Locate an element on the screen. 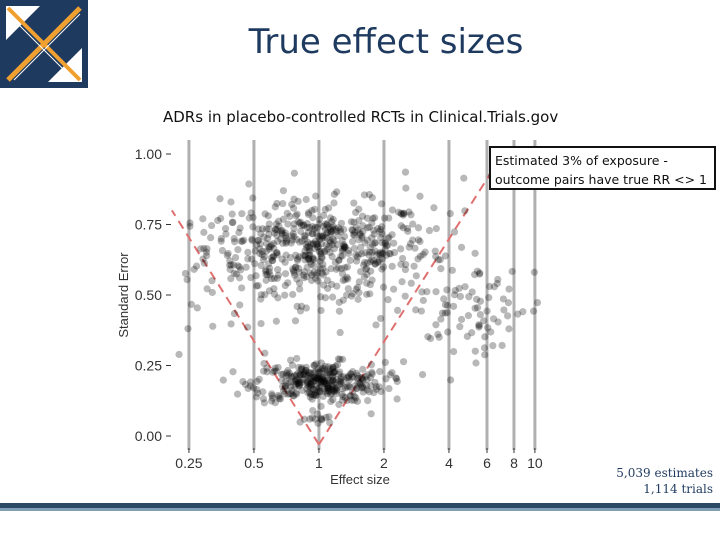 The image size is (720, 540). estimates-count: 5,039 estimates is located at coordinates (664, 473).